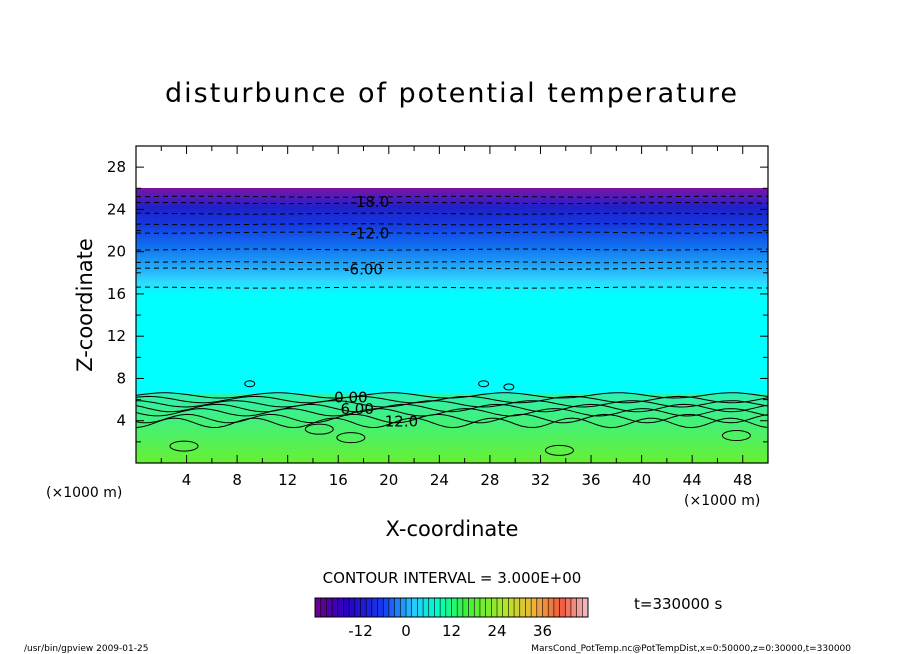 This screenshot has width=904, height=654. Describe the element at coordinates (452, 578) in the screenshot. I see `contour-interval-label: CONTOUR INTERVAL = 3.000E+00` at that location.